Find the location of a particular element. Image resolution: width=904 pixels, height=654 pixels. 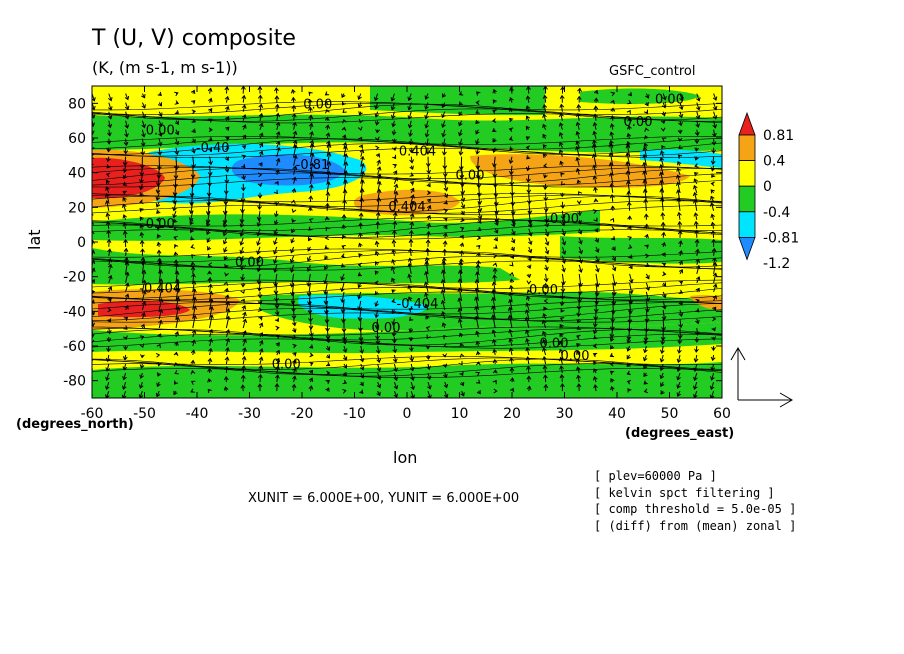

colorbar-label: -1.2 is located at coordinates (776, 264).